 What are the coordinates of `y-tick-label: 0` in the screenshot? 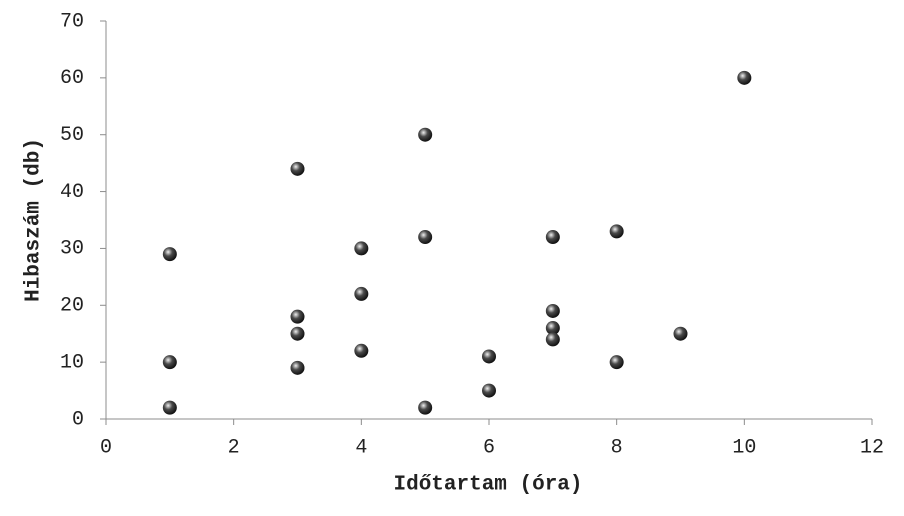 It's located at (78, 419).